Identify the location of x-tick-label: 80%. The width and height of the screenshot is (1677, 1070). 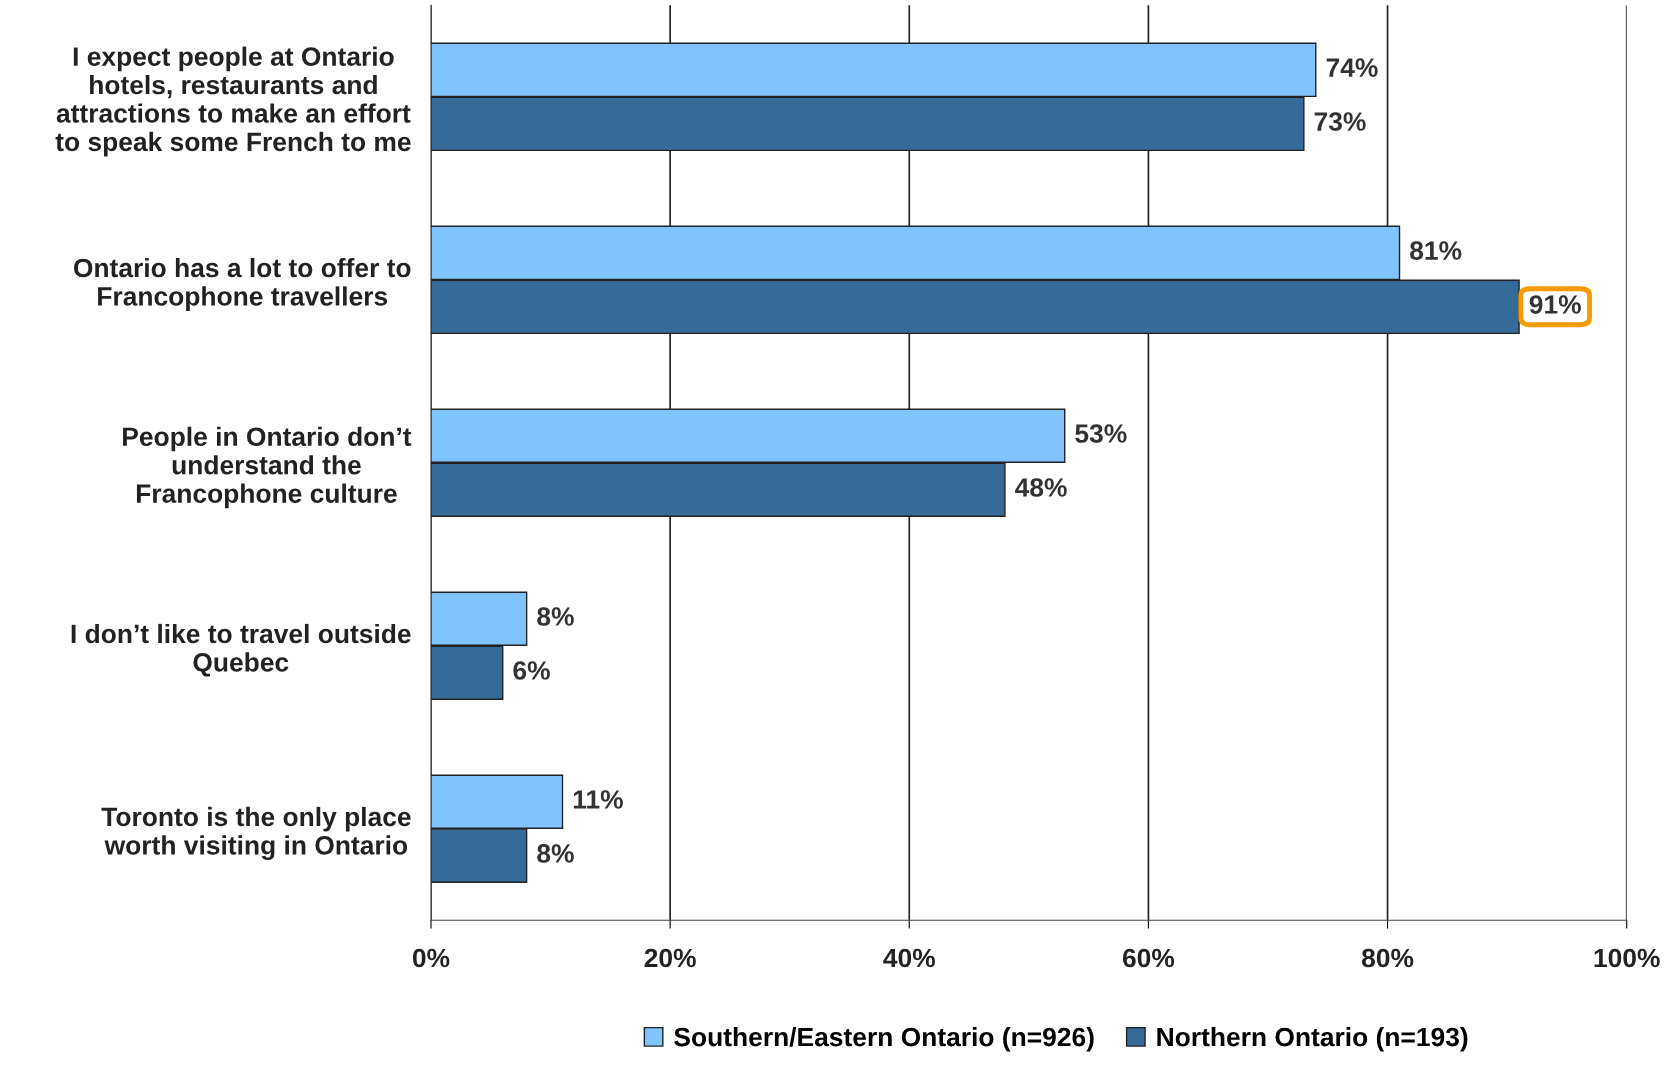
(1387, 958).